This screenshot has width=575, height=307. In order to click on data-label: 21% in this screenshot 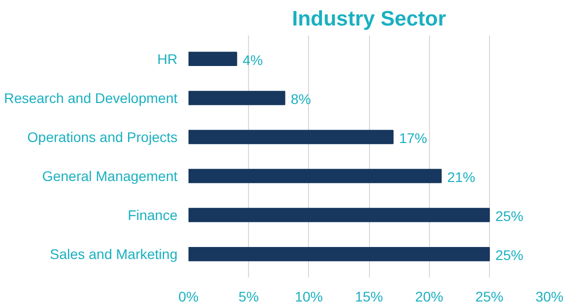, I will do `click(461, 177)`.